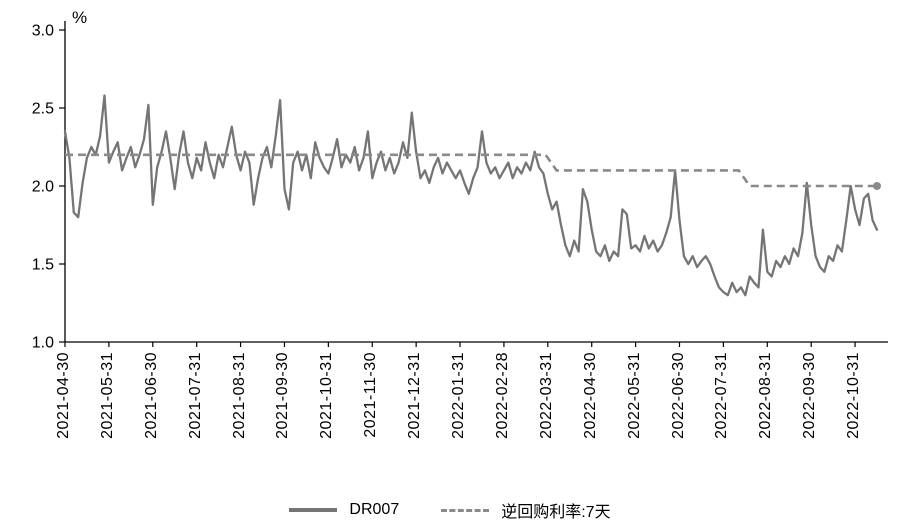 This screenshot has height=529, width=900. Describe the element at coordinates (502, 395) in the screenshot. I see `x-tick-label: 2022-02-28` at that location.